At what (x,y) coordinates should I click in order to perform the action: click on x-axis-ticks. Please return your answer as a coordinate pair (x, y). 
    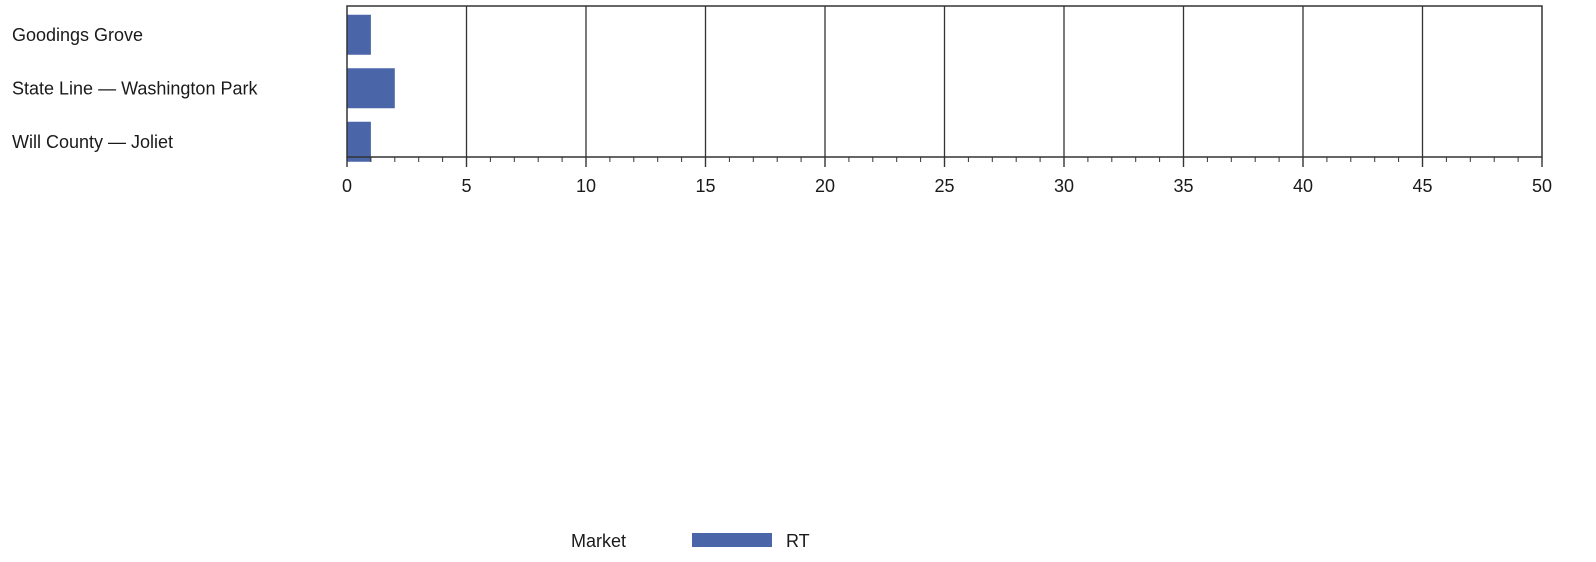
    Looking at the image, I should click on (944, 162).